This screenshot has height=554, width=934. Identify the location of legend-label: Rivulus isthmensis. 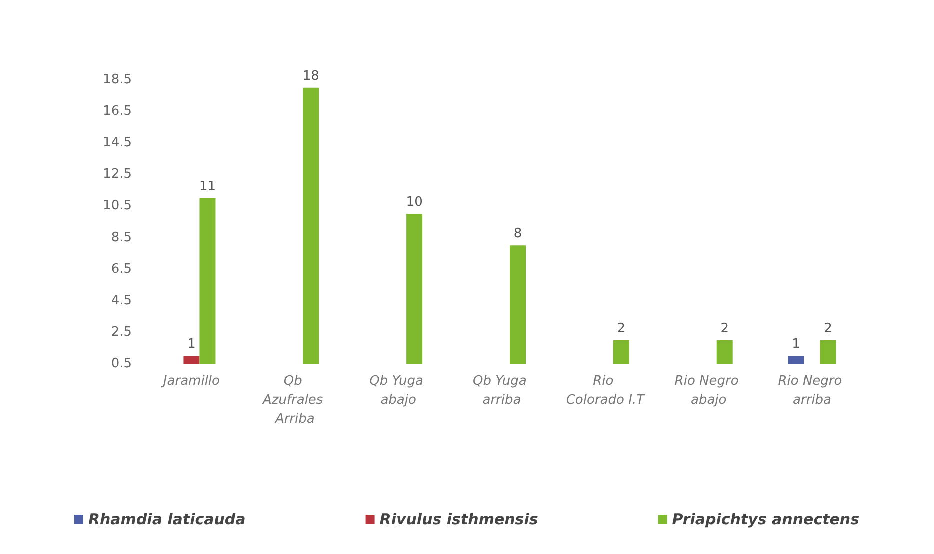
(459, 519).